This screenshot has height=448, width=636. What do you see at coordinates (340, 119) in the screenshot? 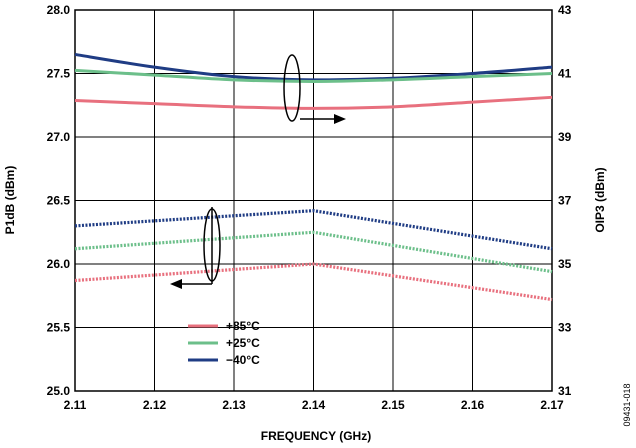
I see `oip3-arrow-head` at bounding box center [340, 119].